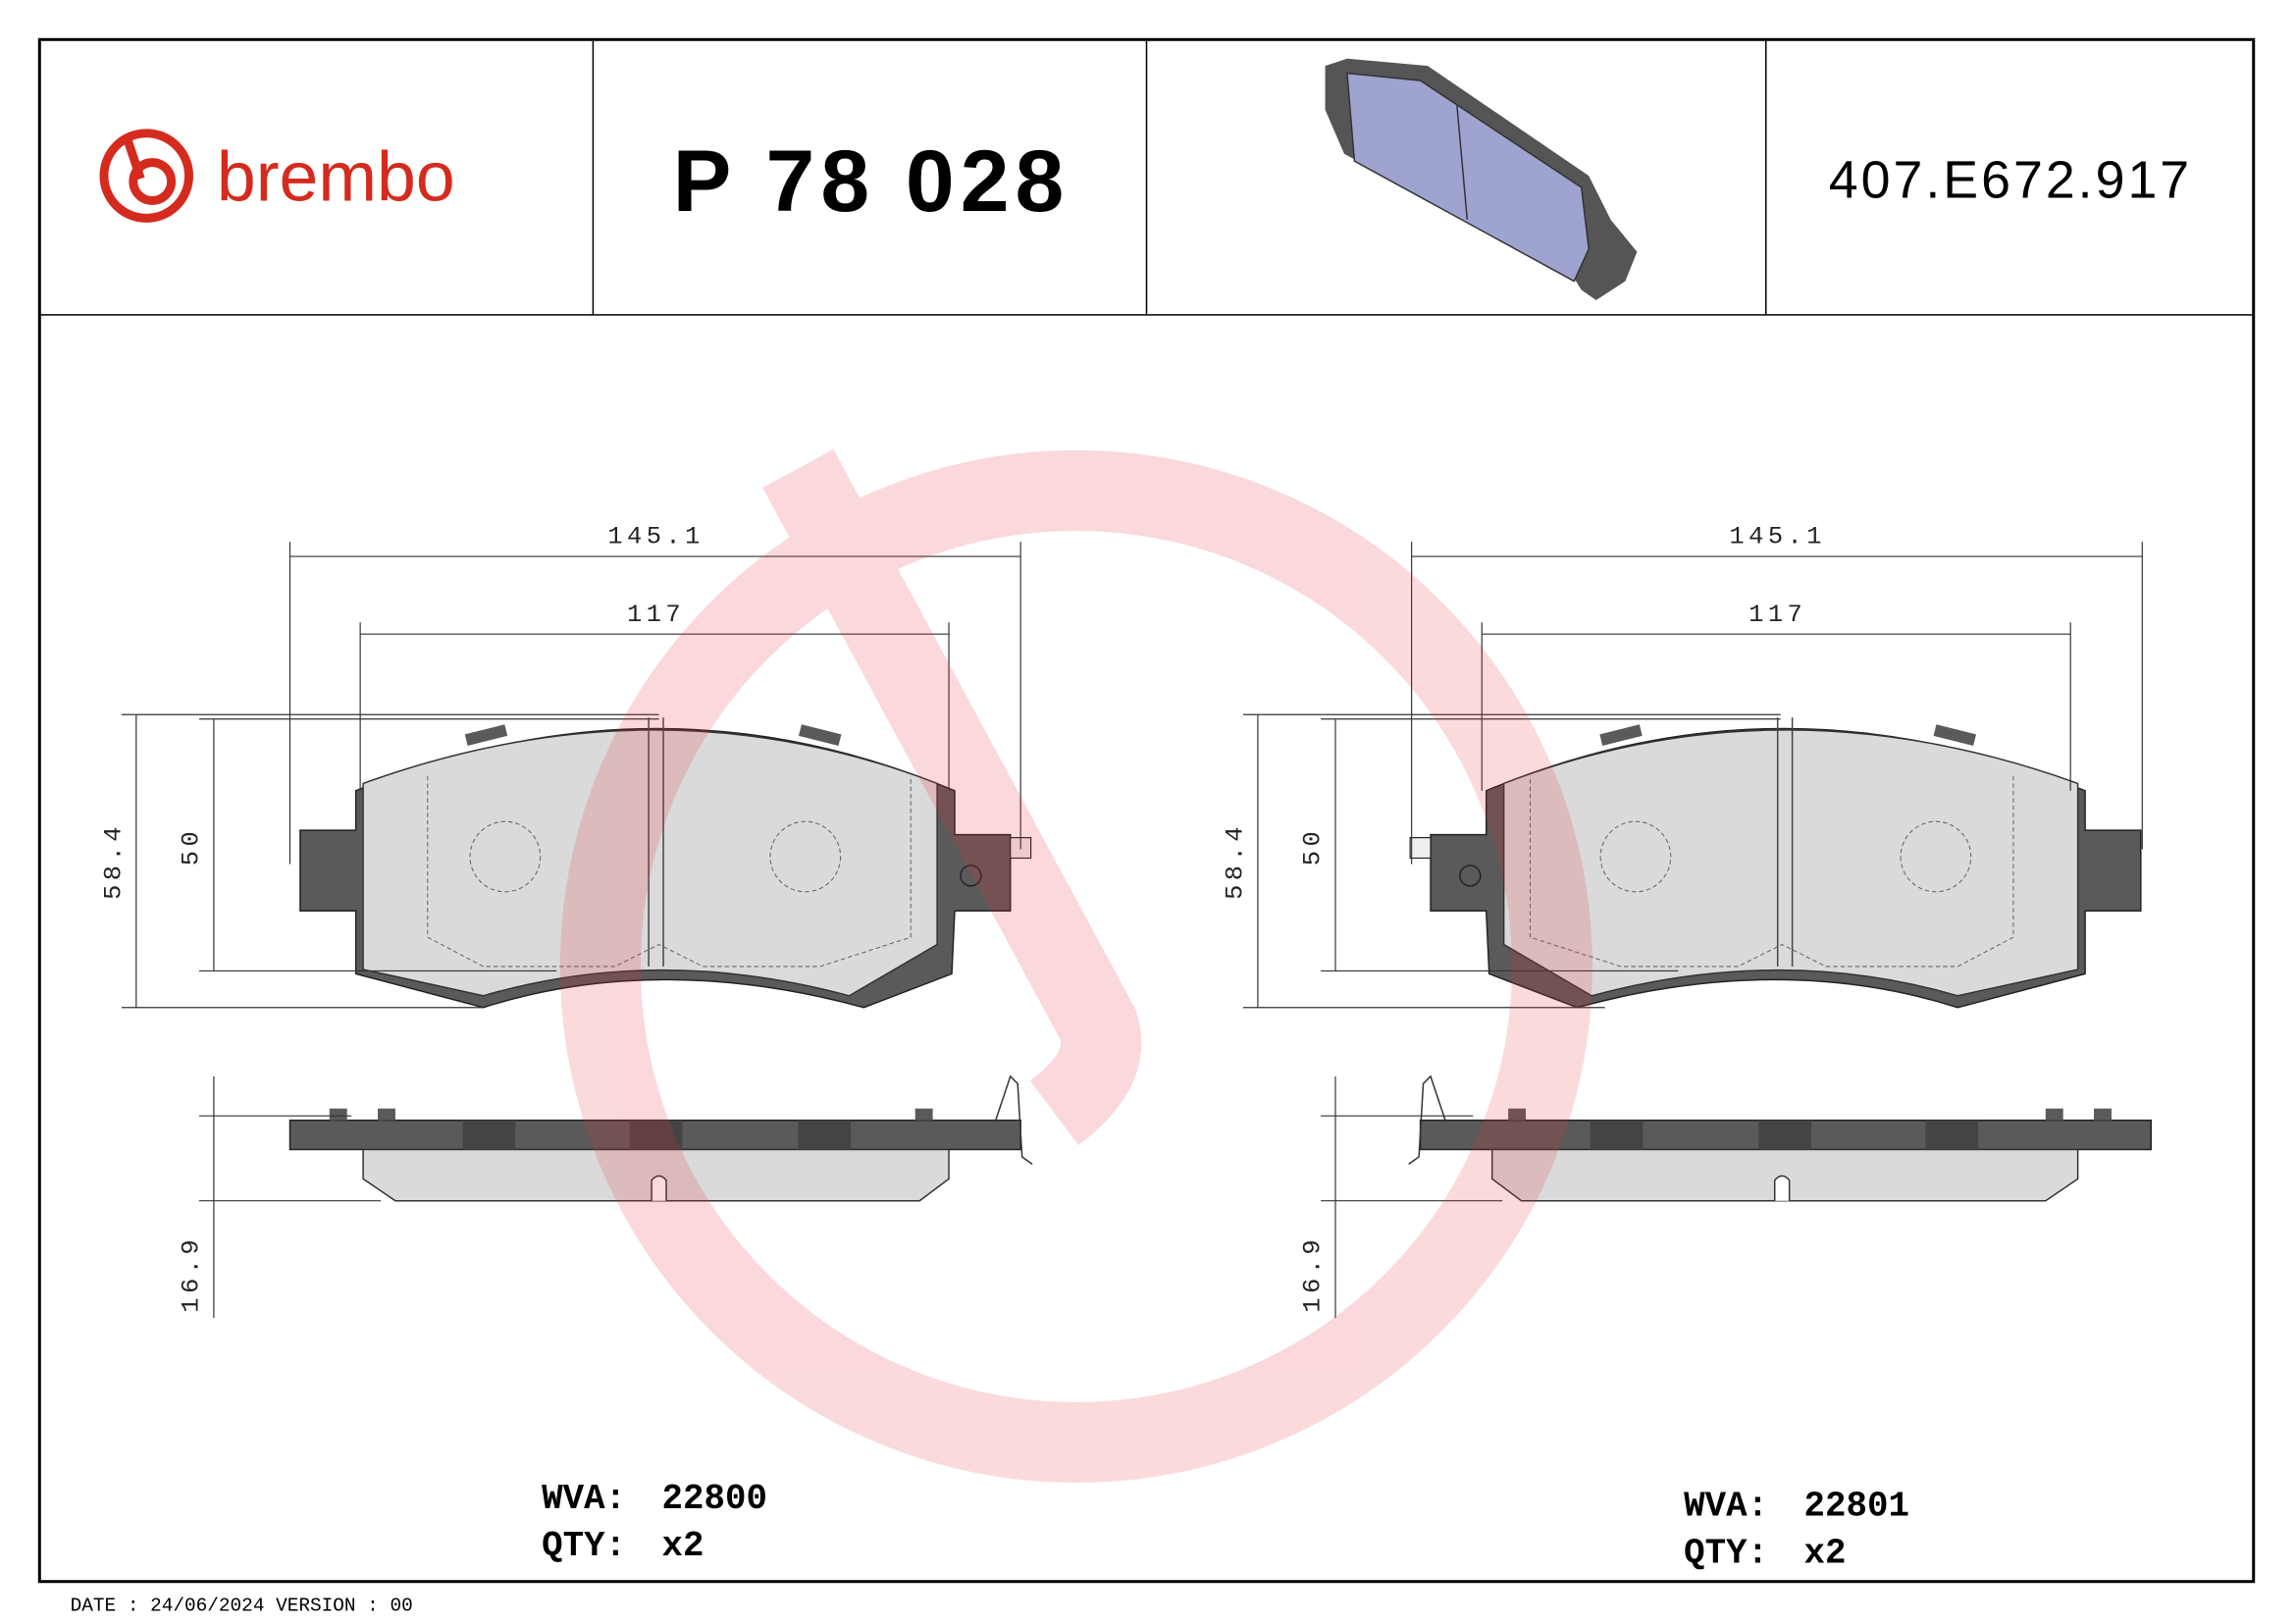 The width and height of the screenshot is (2296, 1624). I want to click on footer: DATE : 24/06/2024 VERSION : 00, so click(242, 1606).